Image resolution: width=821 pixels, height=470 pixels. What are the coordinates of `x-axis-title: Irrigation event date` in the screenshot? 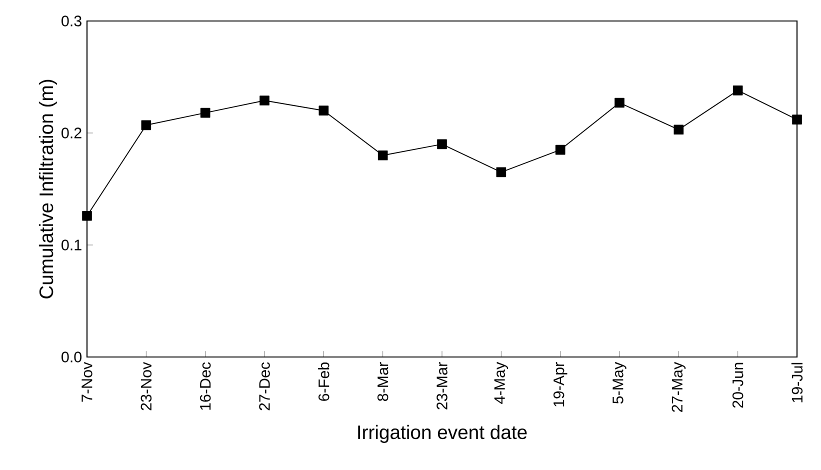 It's located at (442, 433).